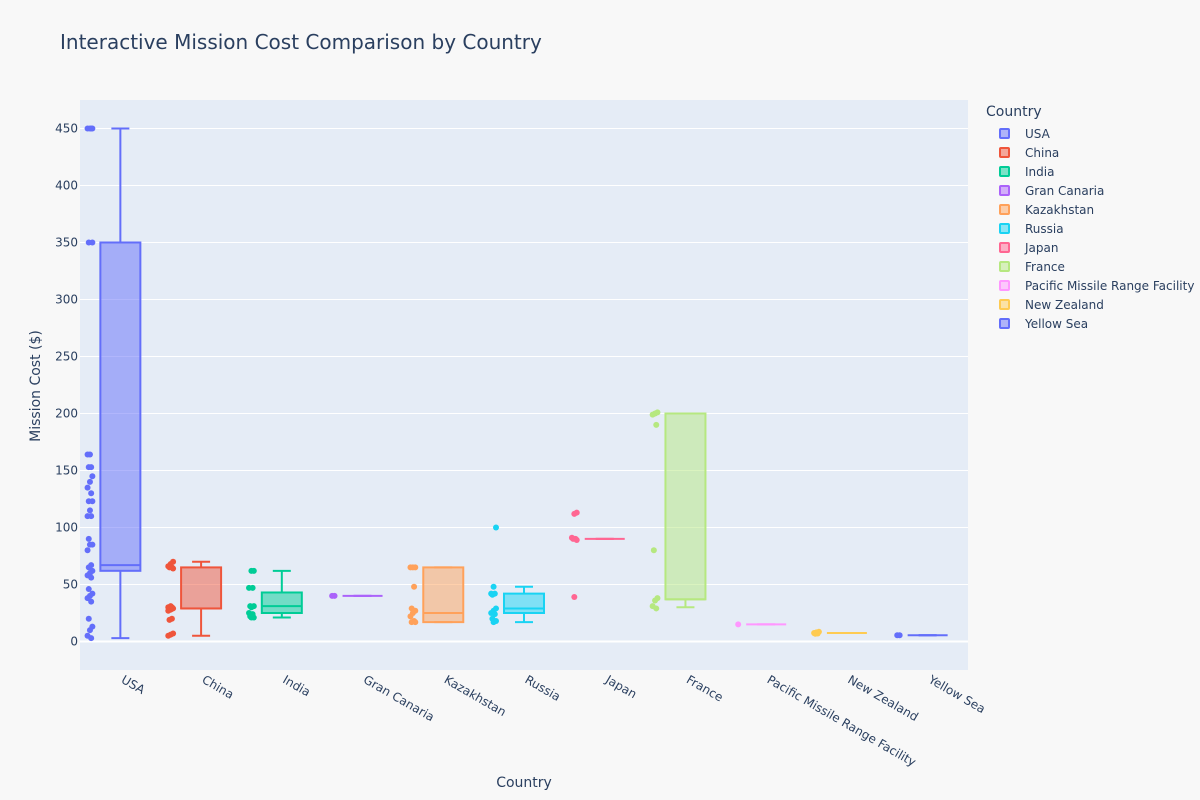 Image resolution: width=1200 pixels, height=800 pixels. What do you see at coordinates (524, 783) in the screenshot?
I see `x-axis-title: Country` at bounding box center [524, 783].